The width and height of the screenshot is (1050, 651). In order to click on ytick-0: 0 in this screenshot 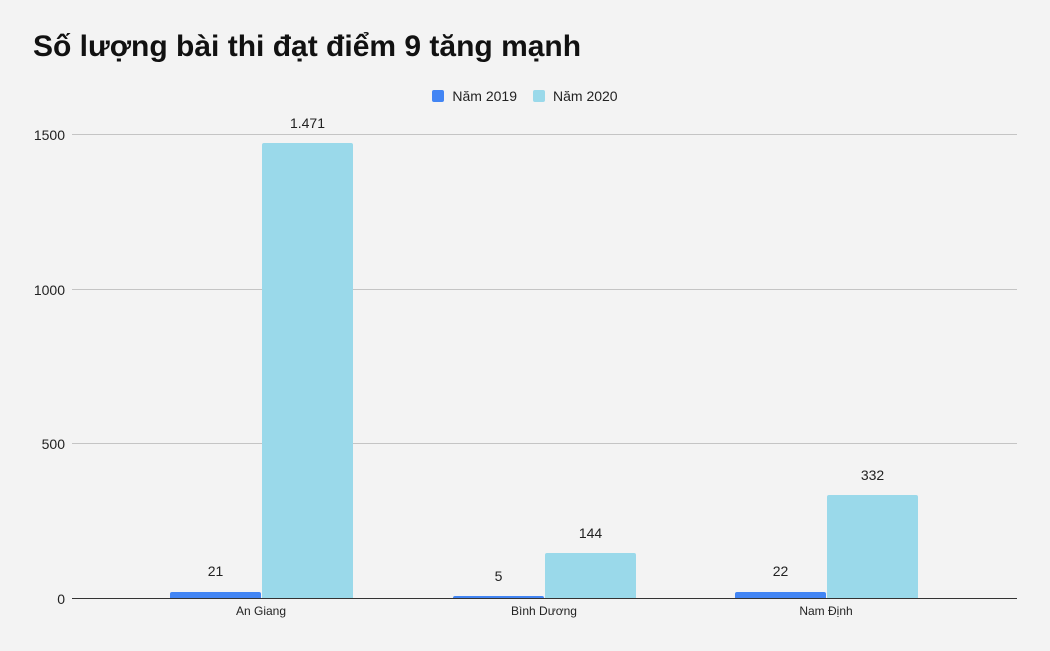, I will do `click(61, 599)`.